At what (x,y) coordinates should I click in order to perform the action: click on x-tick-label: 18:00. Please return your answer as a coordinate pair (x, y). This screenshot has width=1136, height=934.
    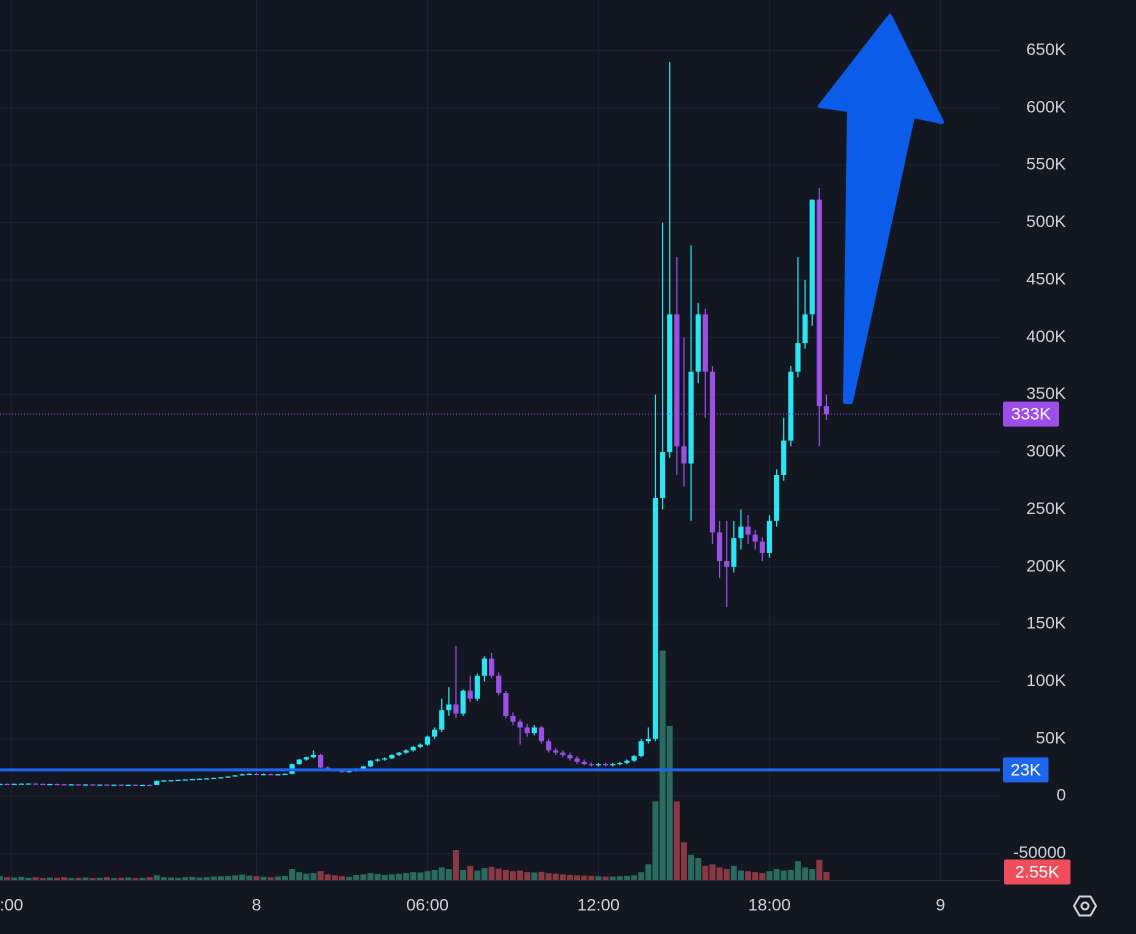
    Looking at the image, I should click on (769, 904).